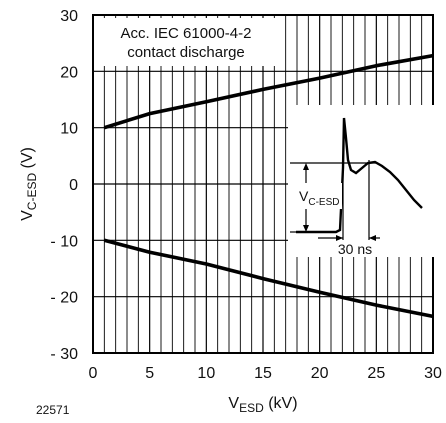  Describe the element at coordinates (69, 72) in the screenshot. I see `y-tick-label: 20` at that location.